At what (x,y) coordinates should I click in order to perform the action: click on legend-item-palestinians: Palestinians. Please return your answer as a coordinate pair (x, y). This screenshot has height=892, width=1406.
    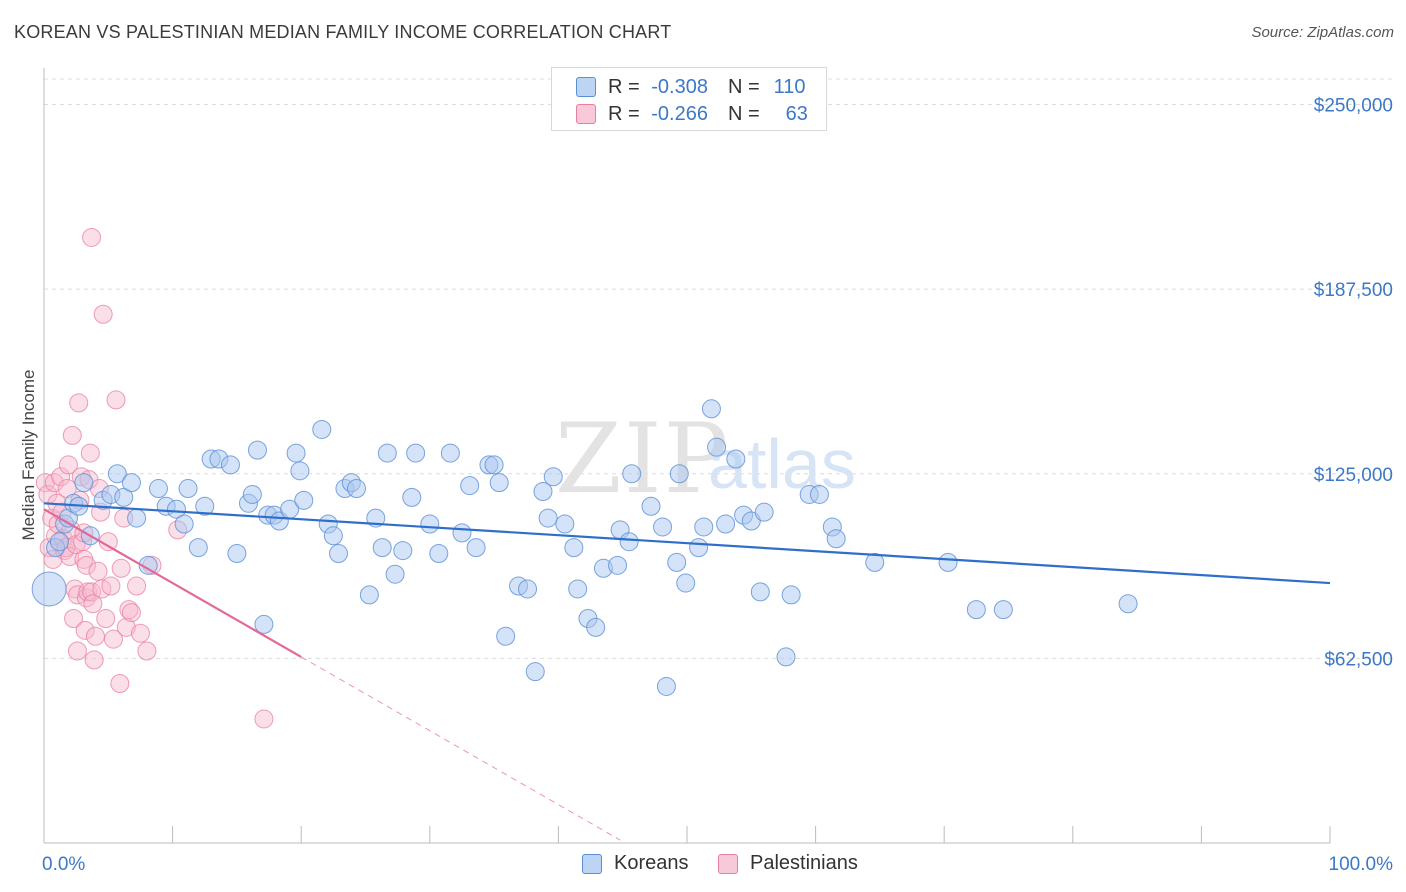
    Looking at the image, I should click on (788, 863).